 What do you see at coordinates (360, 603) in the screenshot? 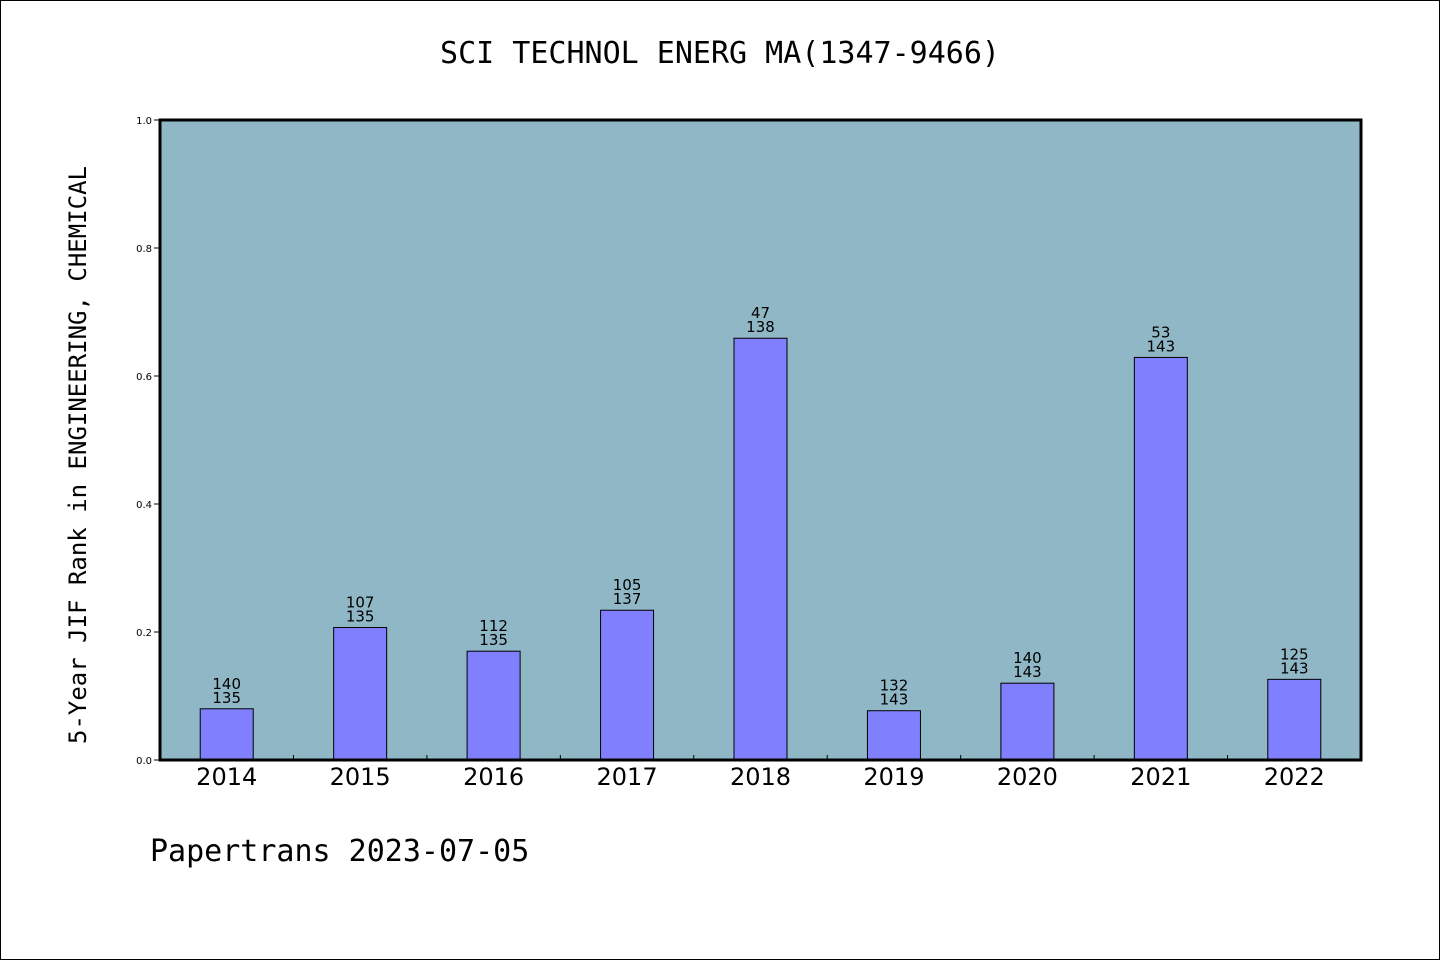
I see `bar-label-top: 107` at bounding box center [360, 603].